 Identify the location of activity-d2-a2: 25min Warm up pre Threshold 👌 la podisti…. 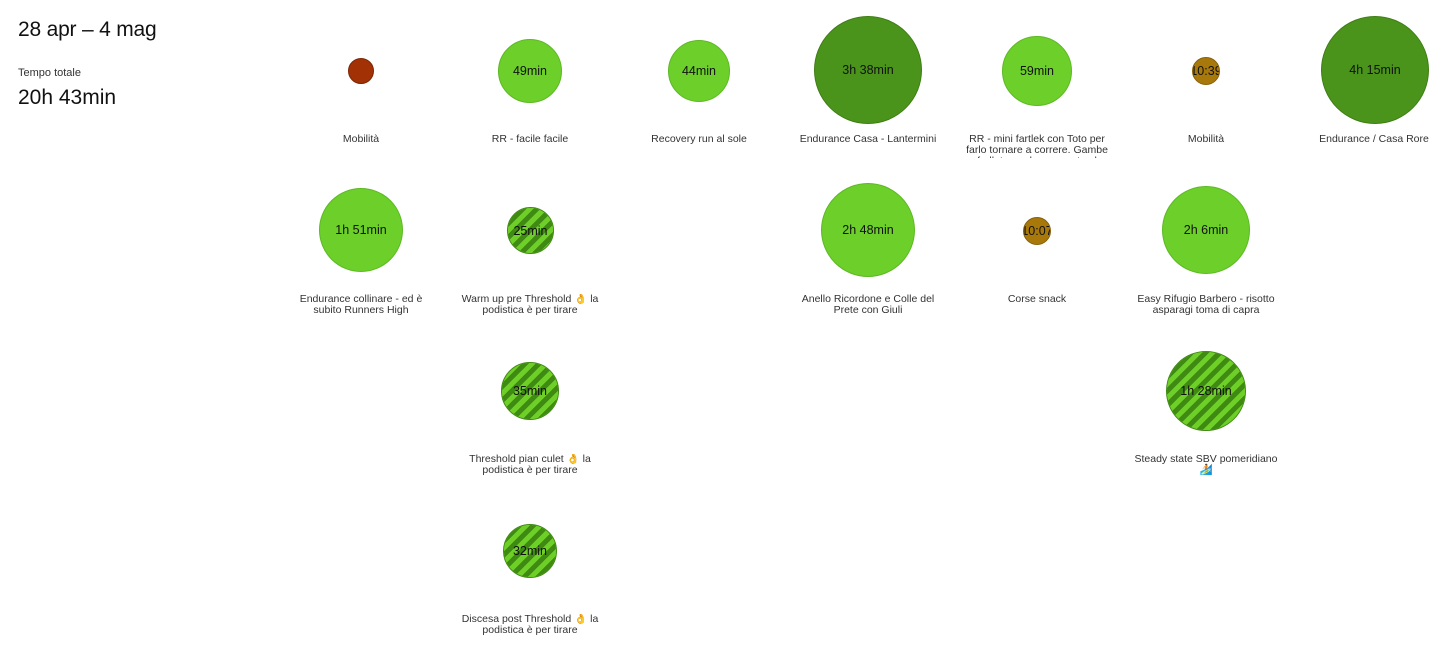
(530, 245).